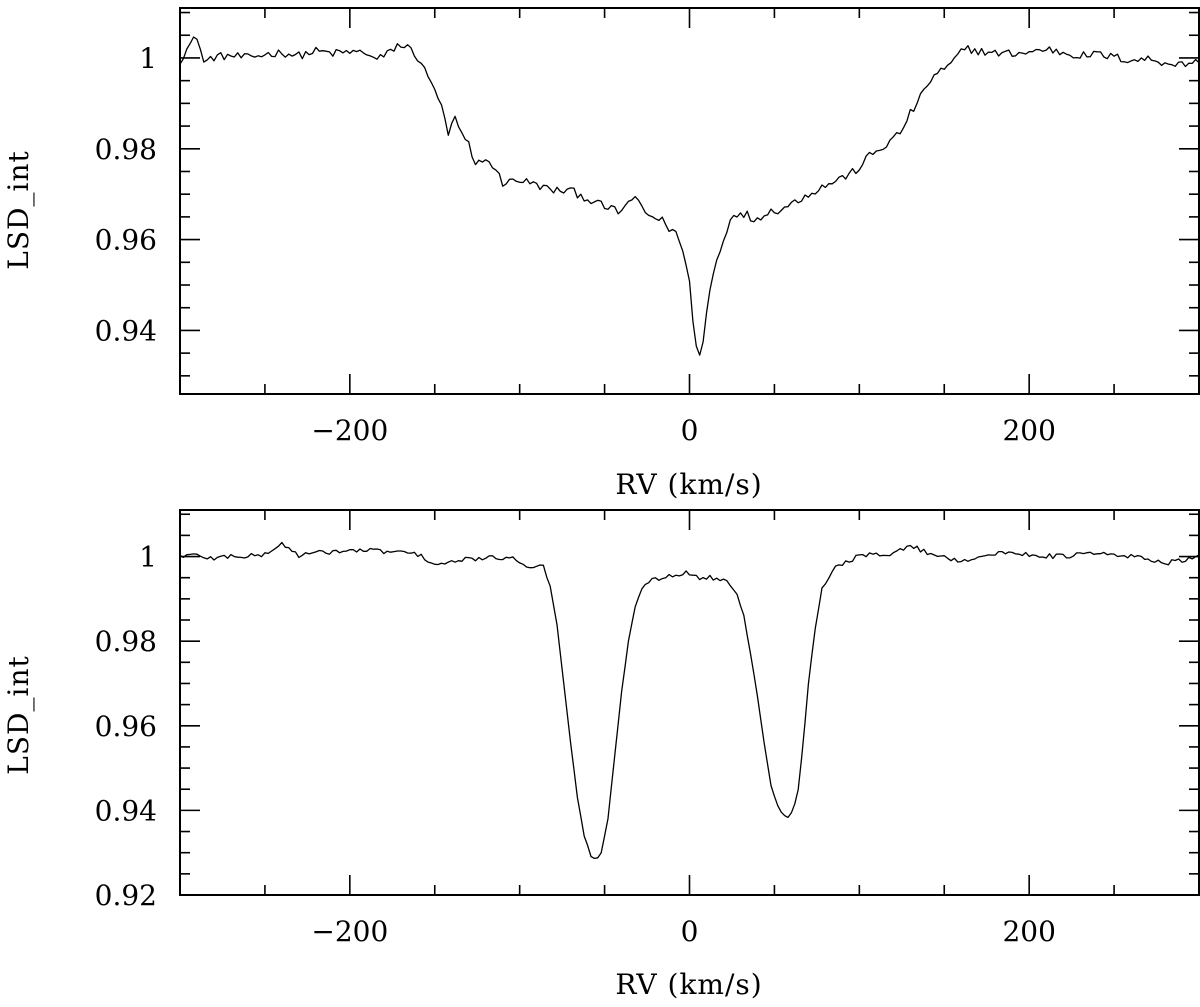  I want to click on top-x-tick-label-2: 200, so click(1028, 430).